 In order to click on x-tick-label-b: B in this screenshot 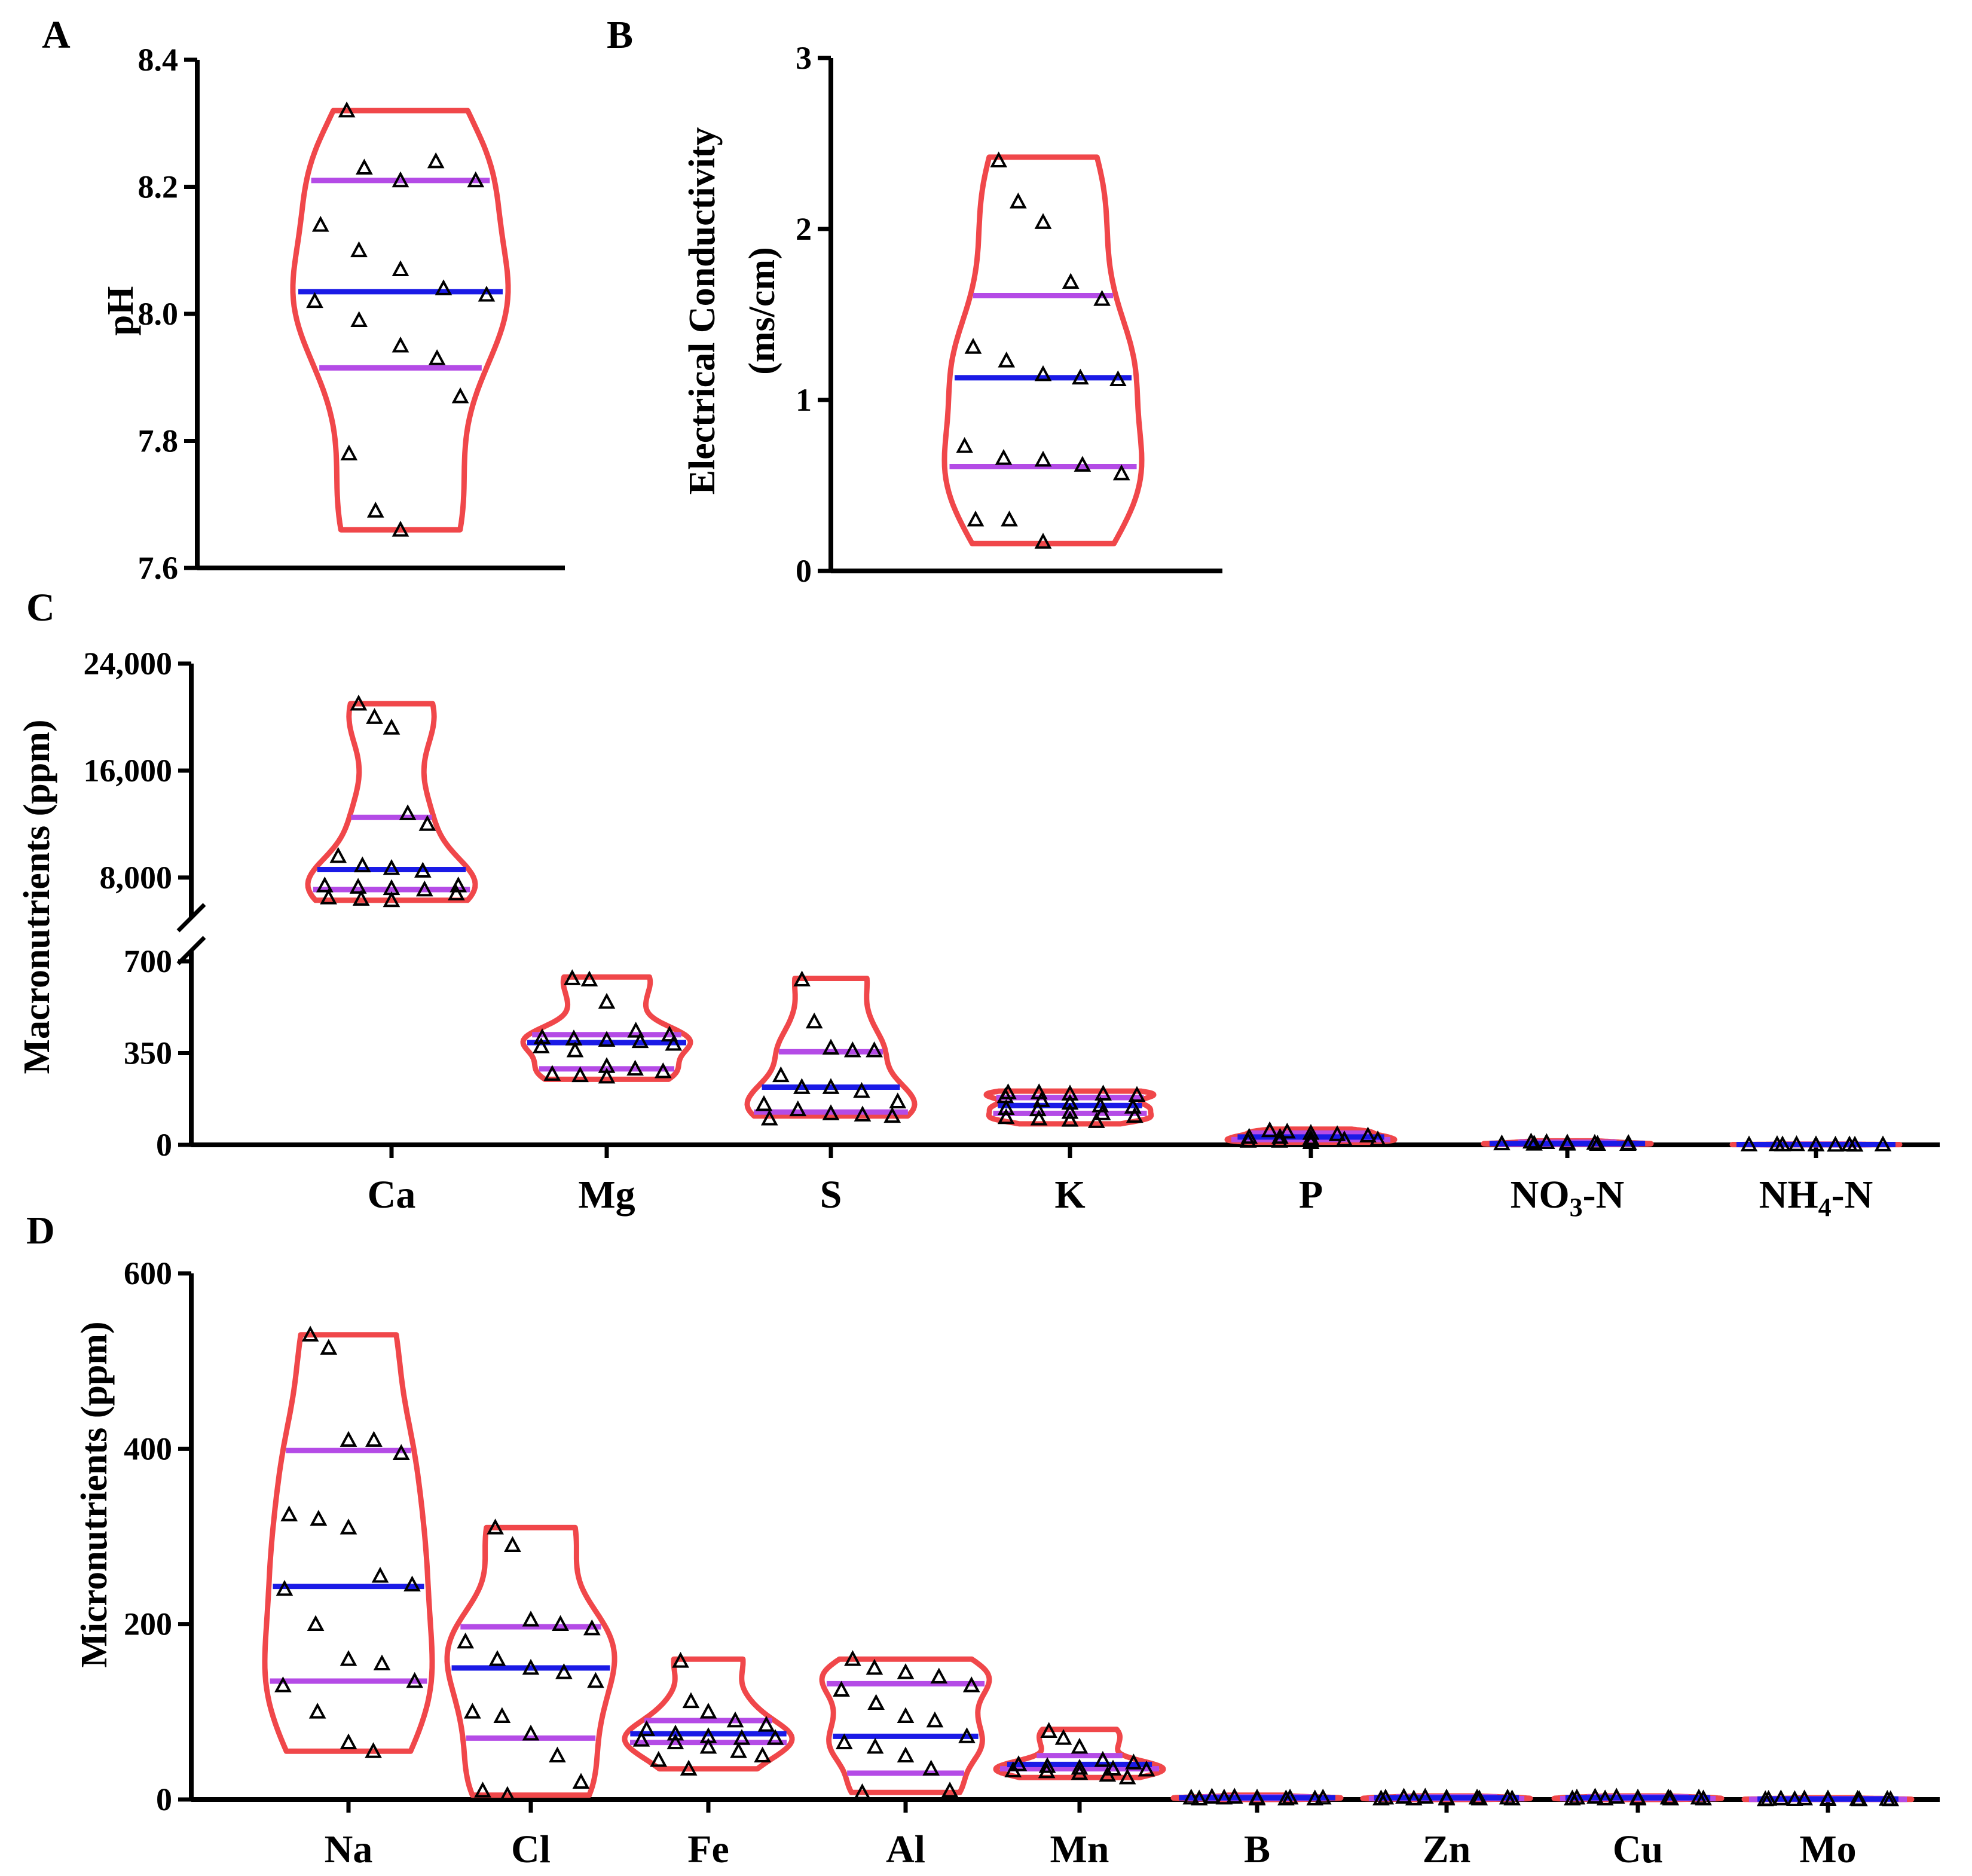, I will do `click(1257, 1849)`.